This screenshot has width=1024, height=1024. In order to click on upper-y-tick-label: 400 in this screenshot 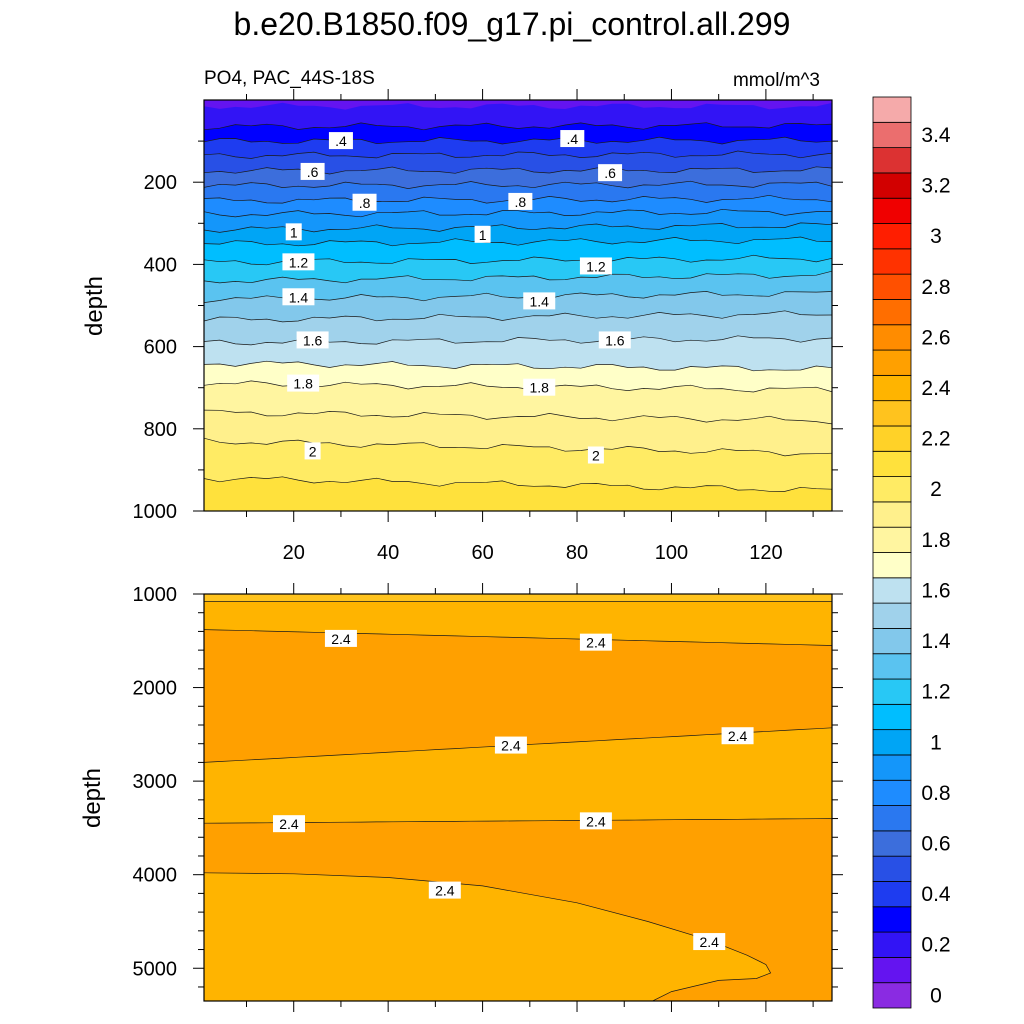, I will do `click(160, 265)`.